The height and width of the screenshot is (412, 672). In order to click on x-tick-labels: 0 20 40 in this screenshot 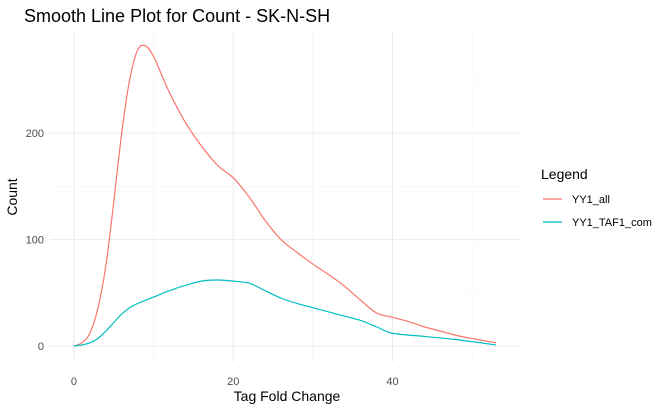, I will do `click(235, 382)`.